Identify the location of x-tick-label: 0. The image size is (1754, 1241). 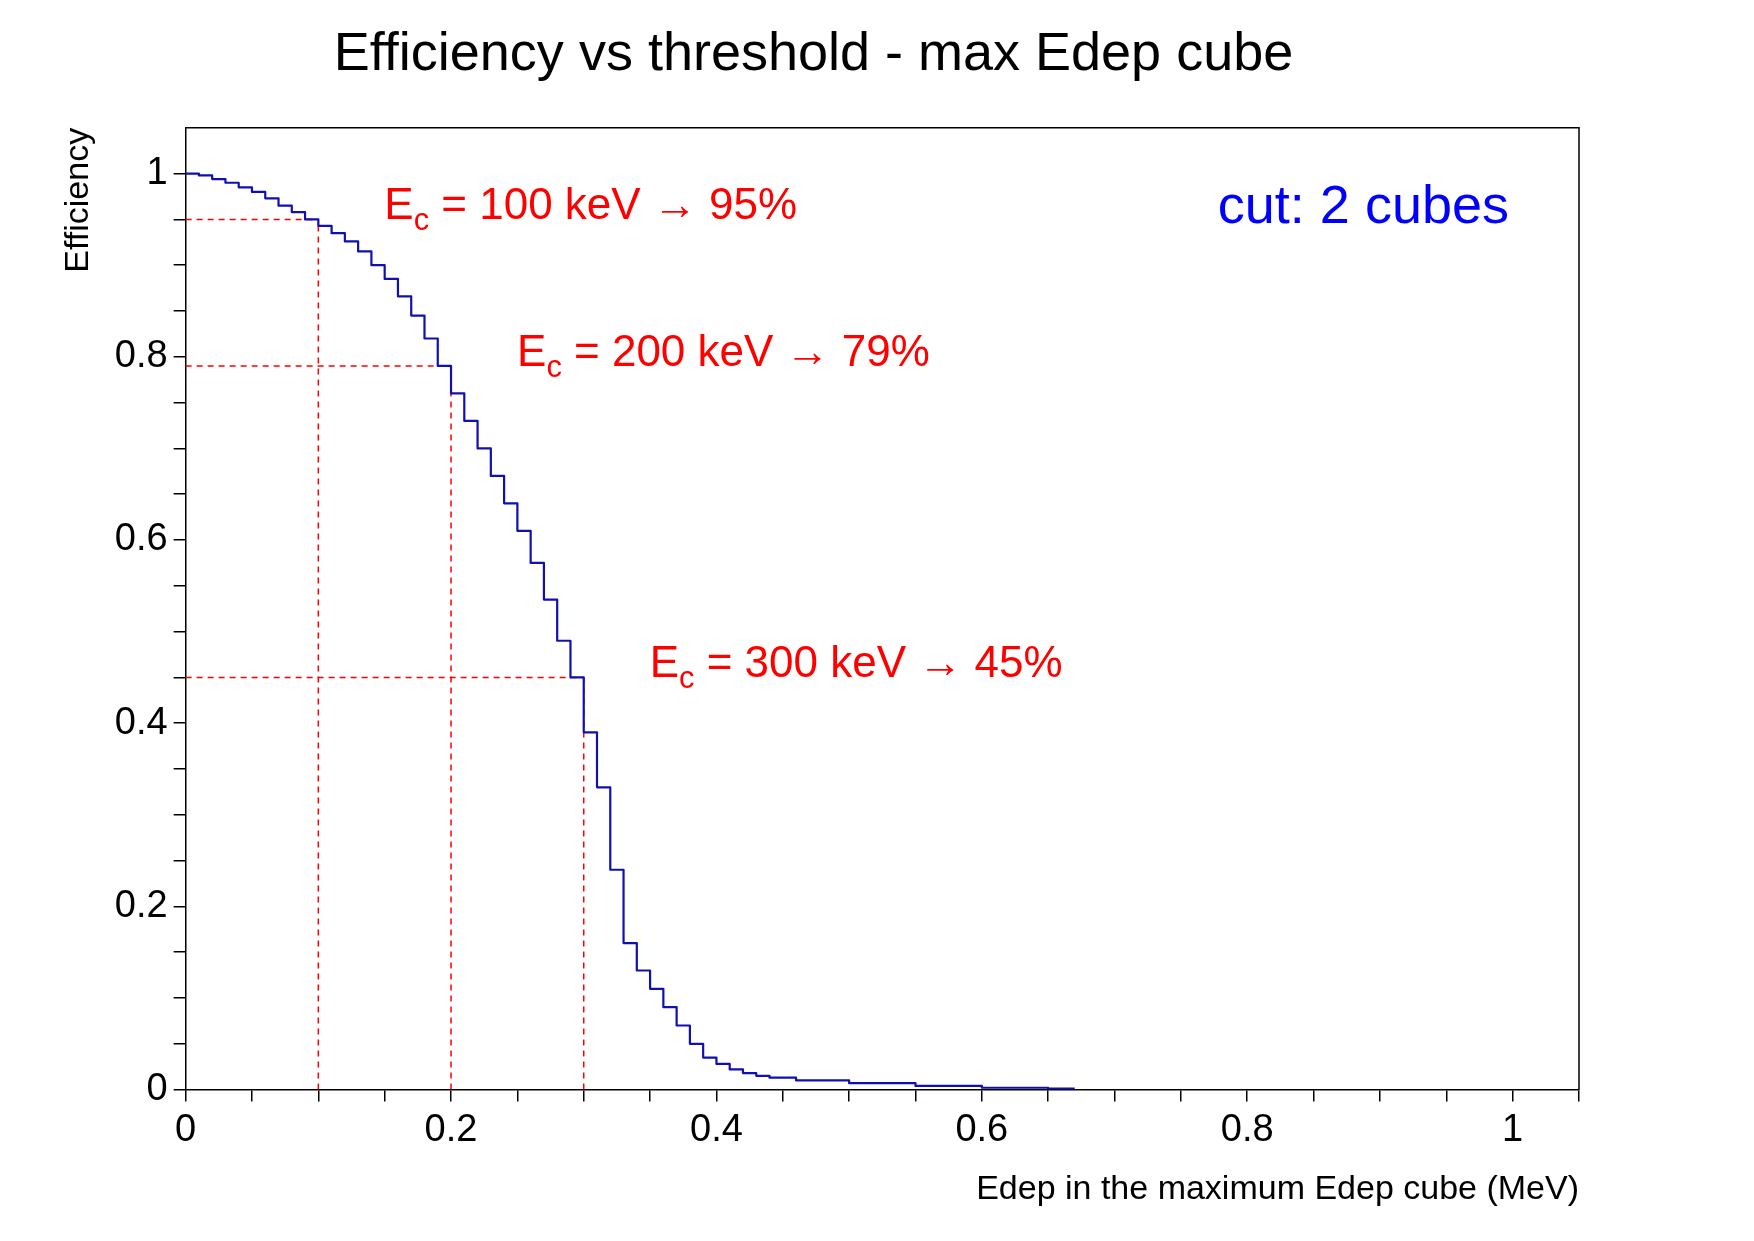
(186, 1127).